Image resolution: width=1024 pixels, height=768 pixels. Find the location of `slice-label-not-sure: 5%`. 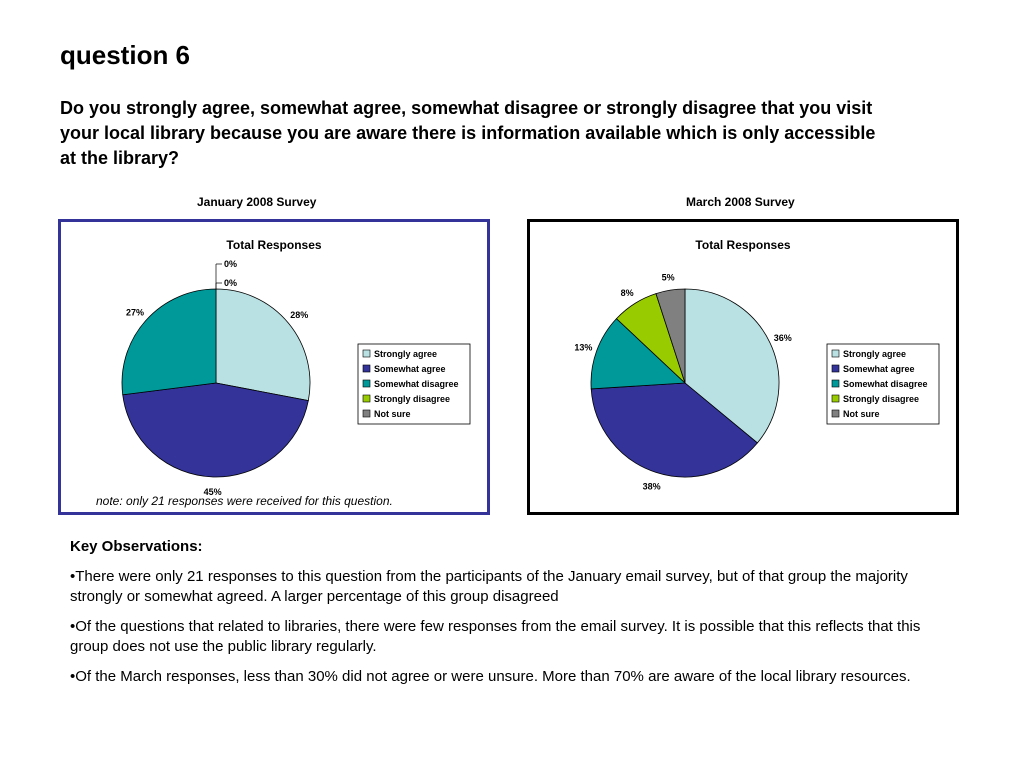

slice-label-not-sure: 5% is located at coordinates (668, 277).